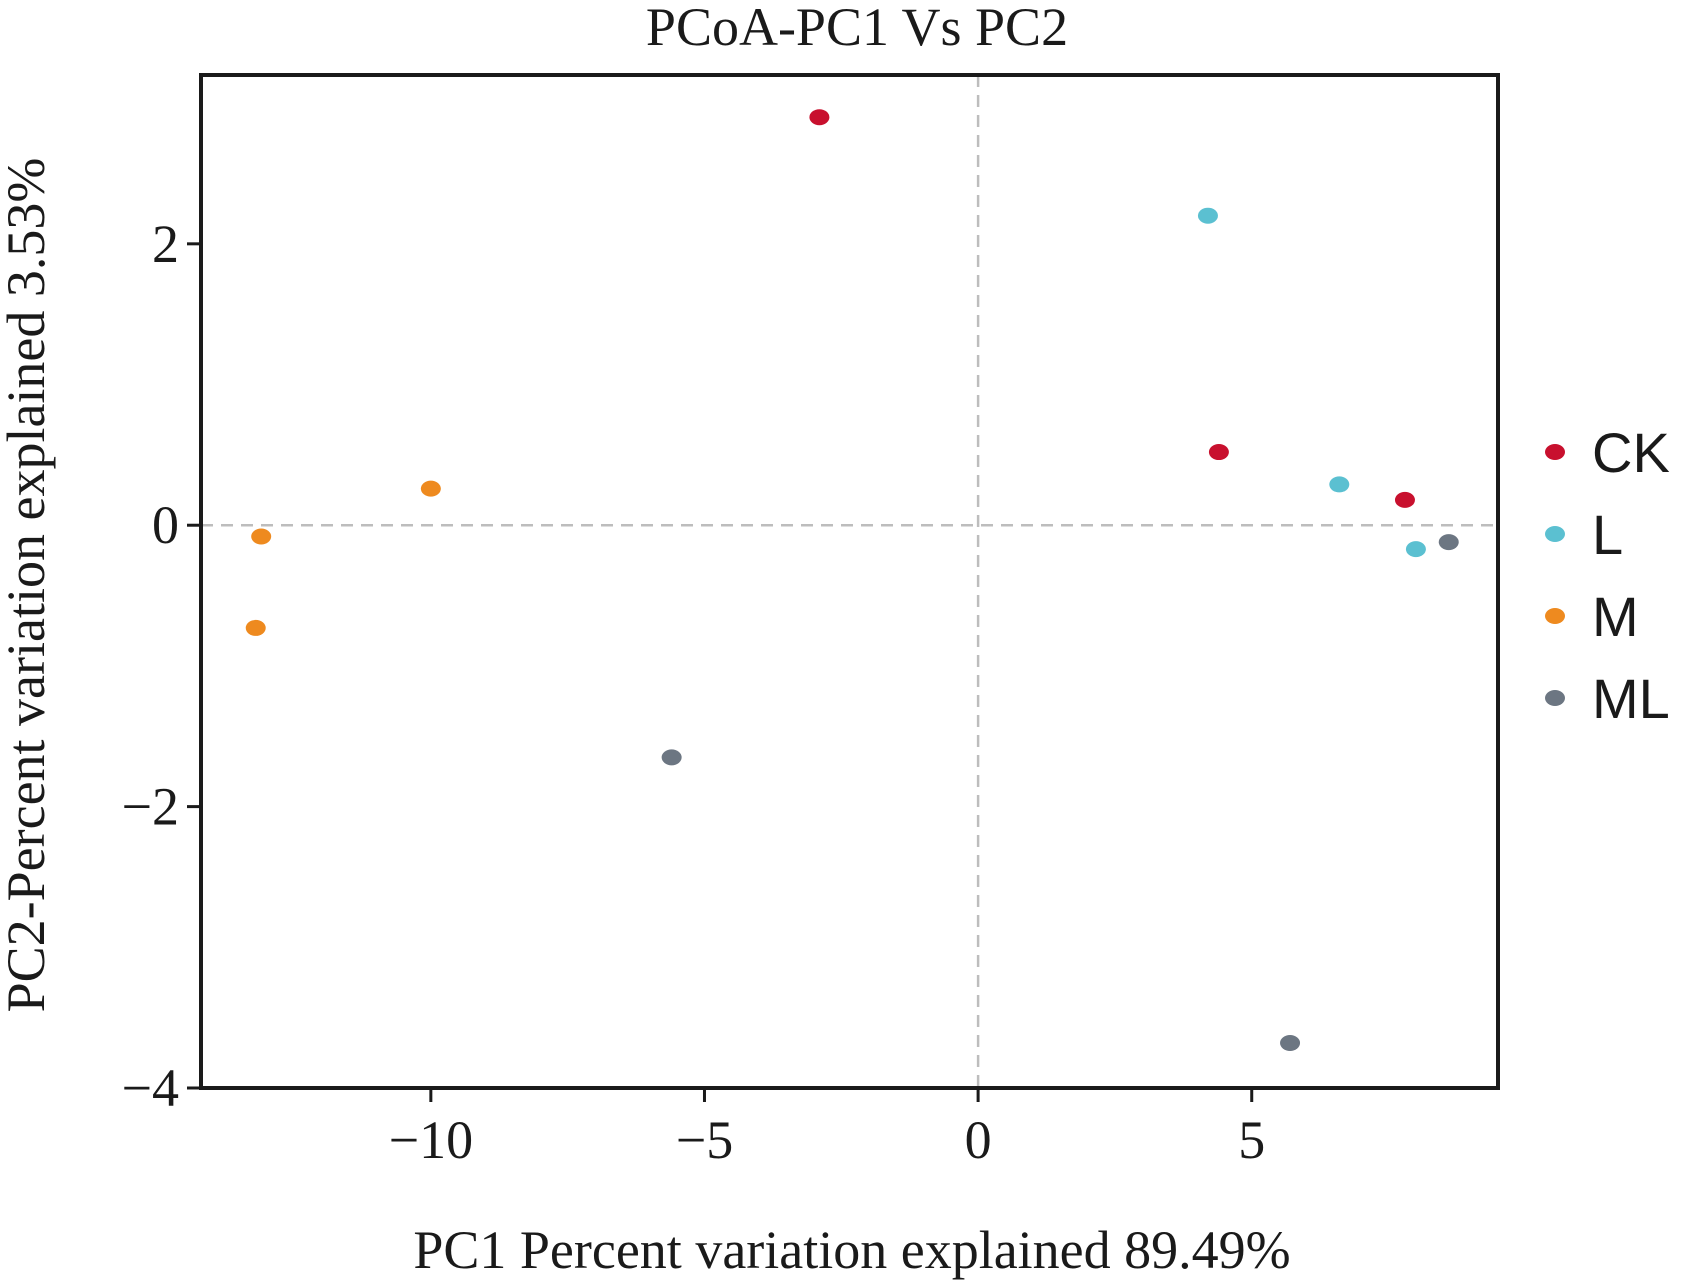 This screenshot has width=1689, height=1282. What do you see at coordinates (704, 1140) in the screenshot?
I see `x-tick-label: −5` at bounding box center [704, 1140].